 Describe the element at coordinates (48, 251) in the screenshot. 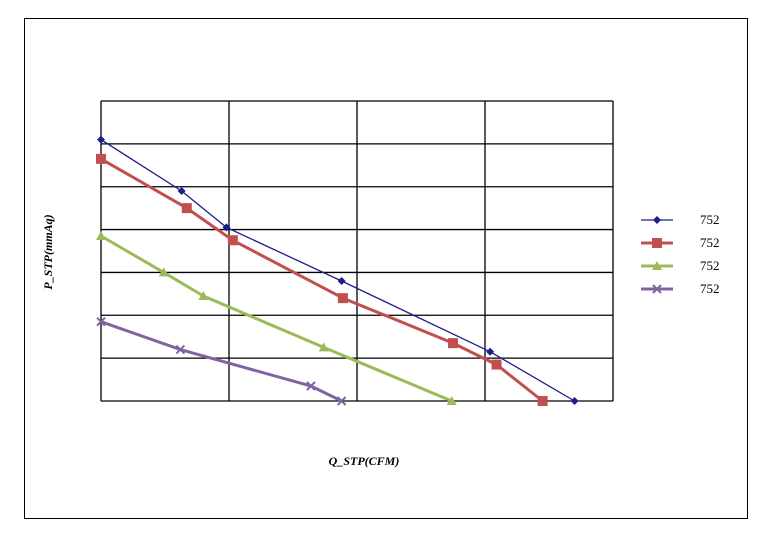

I see `y-axis-label: P_STP(mmAq)` at that location.